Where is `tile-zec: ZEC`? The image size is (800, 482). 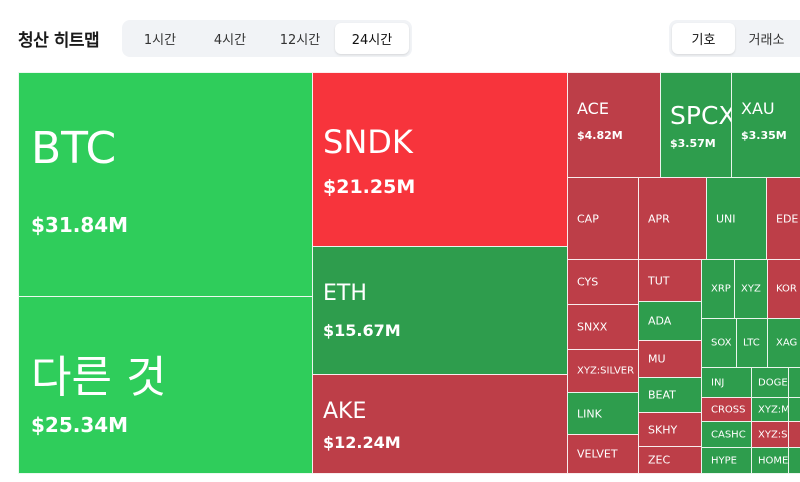
tile-zec: ZEC is located at coordinates (670, 460).